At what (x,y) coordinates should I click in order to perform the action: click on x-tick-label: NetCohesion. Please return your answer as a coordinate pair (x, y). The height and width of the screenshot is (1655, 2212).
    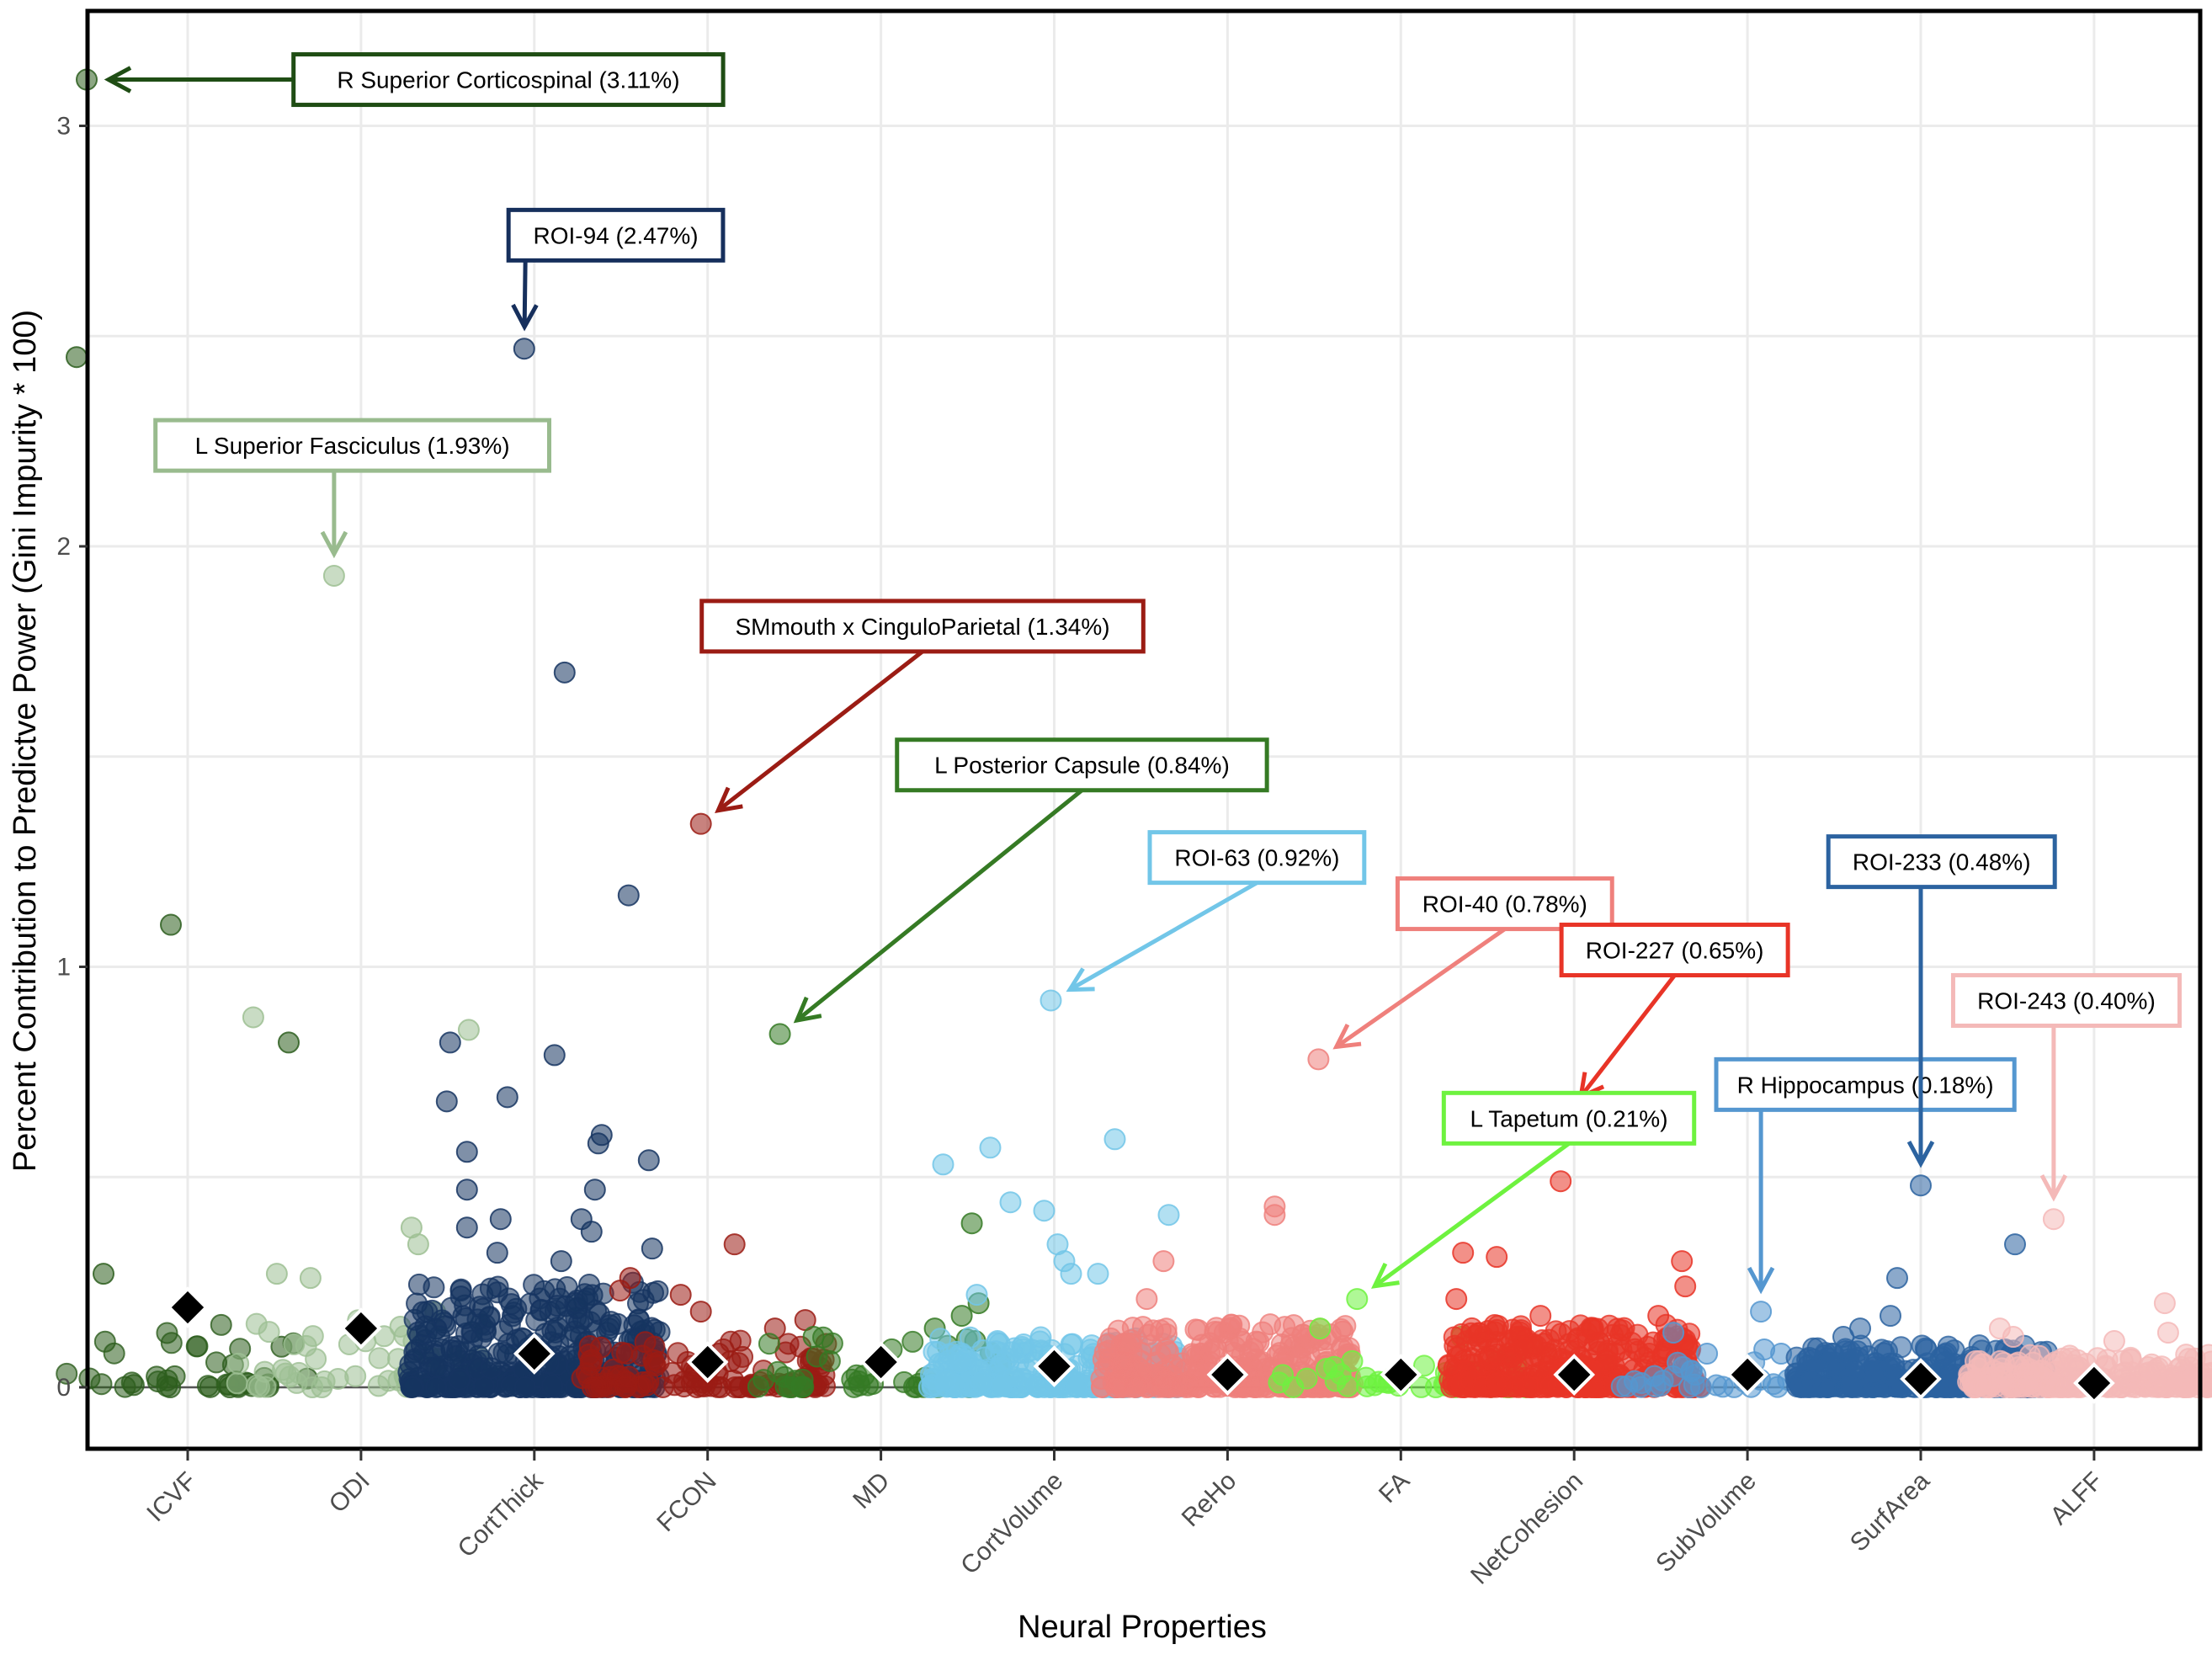
    Looking at the image, I should click on (1526, 1529).